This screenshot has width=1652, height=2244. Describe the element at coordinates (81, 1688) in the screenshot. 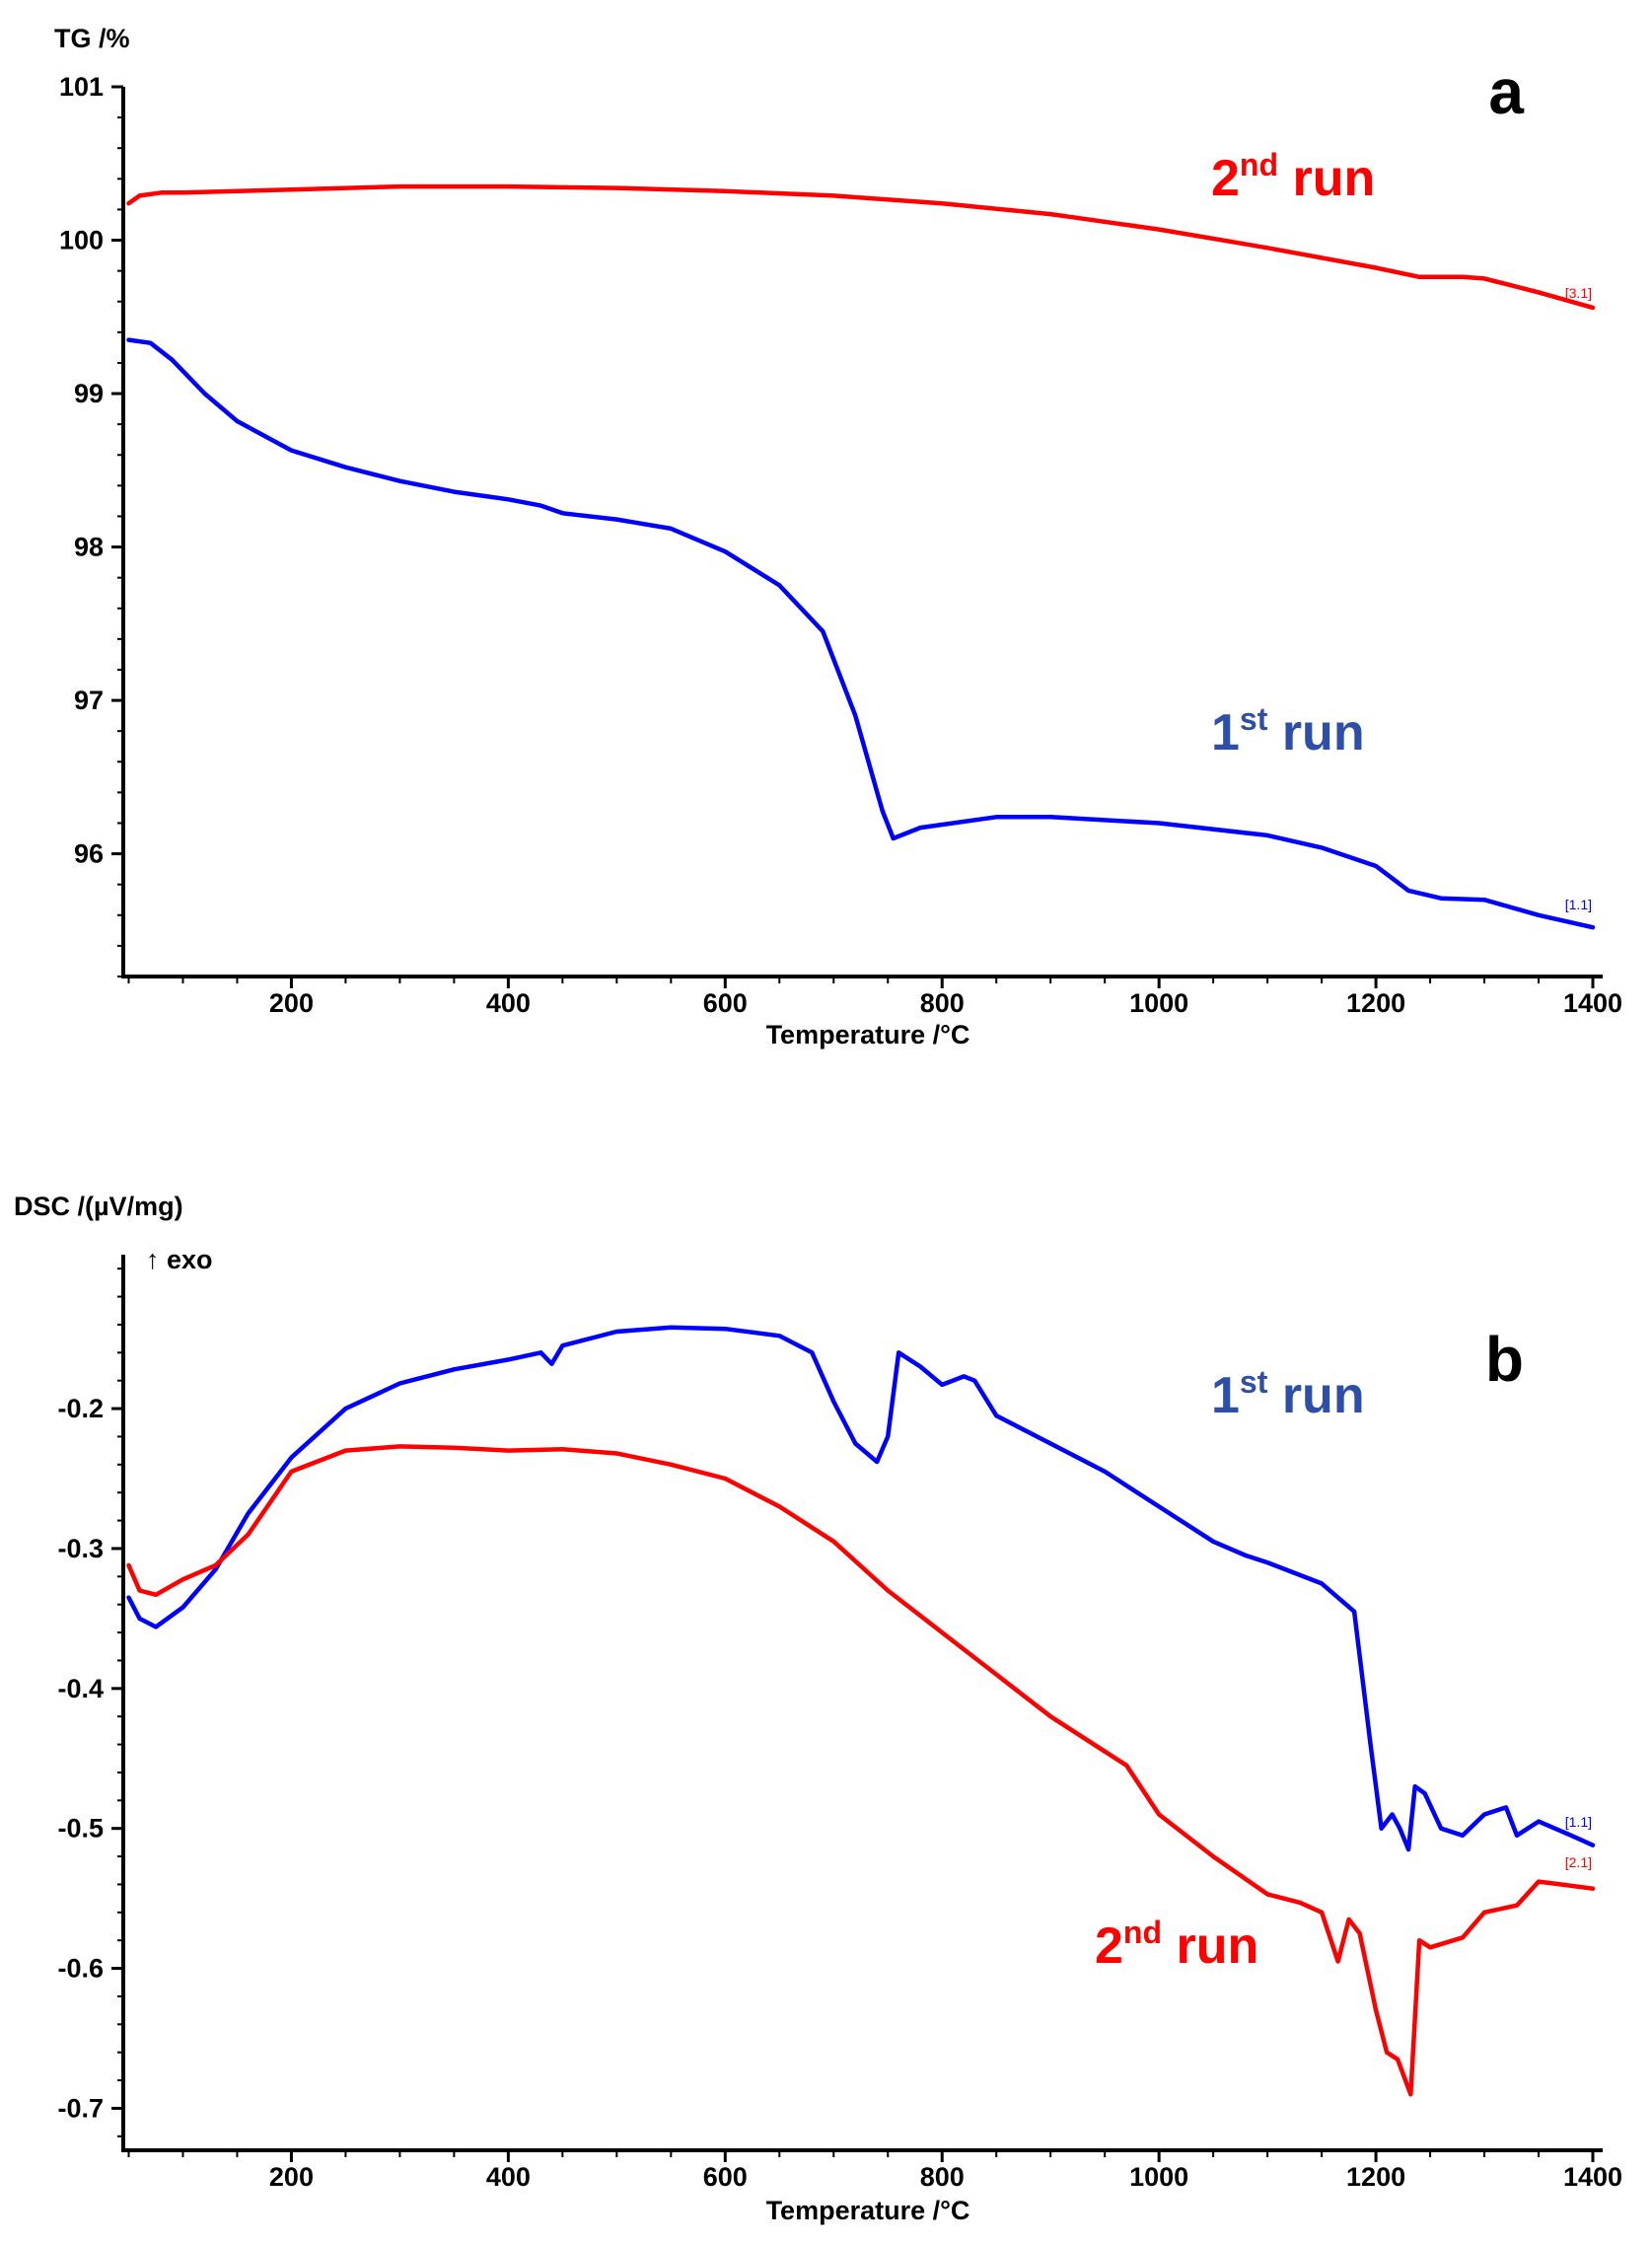

I see `y-tick-label: -0.4` at that location.